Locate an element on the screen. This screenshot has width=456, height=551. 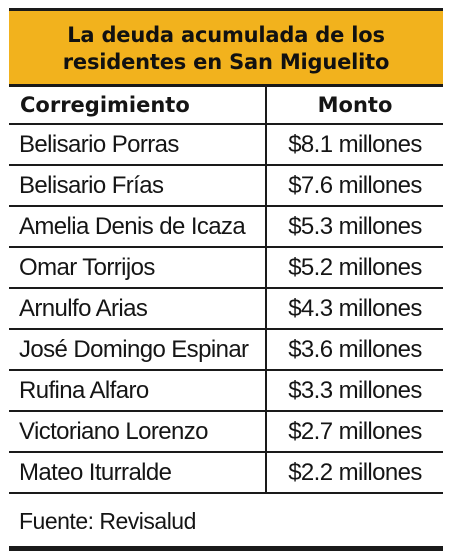
monto-cell: $2.2 millones is located at coordinates (354, 473).